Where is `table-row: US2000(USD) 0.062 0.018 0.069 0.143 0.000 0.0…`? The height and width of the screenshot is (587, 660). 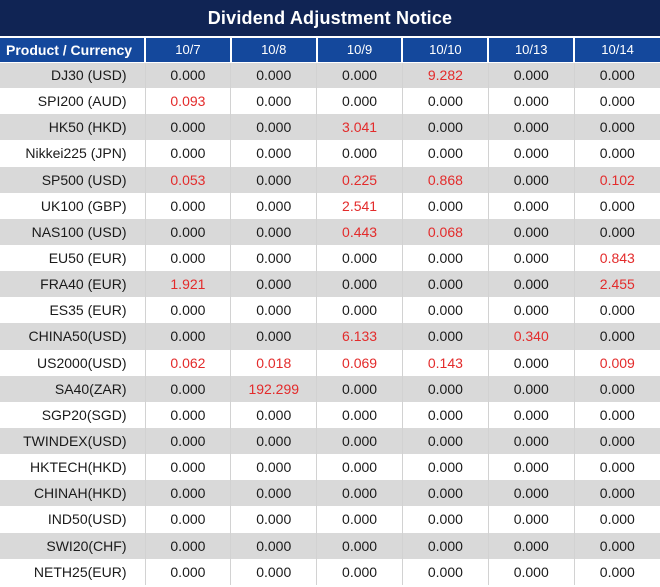 table-row: US2000(USD) 0.062 0.018 0.069 0.143 0.000 0.0… is located at coordinates (330, 362).